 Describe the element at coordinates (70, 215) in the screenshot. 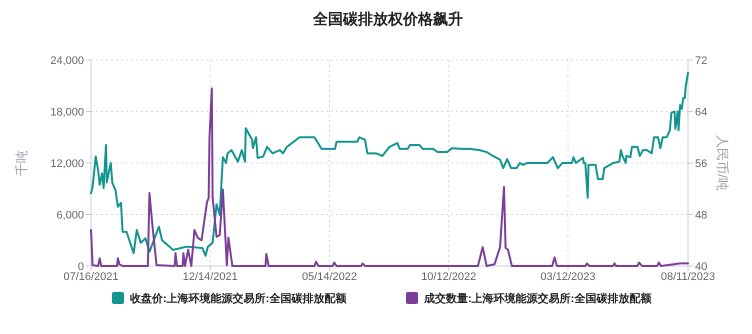

I see `y-tick-label: 6,000` at that location.